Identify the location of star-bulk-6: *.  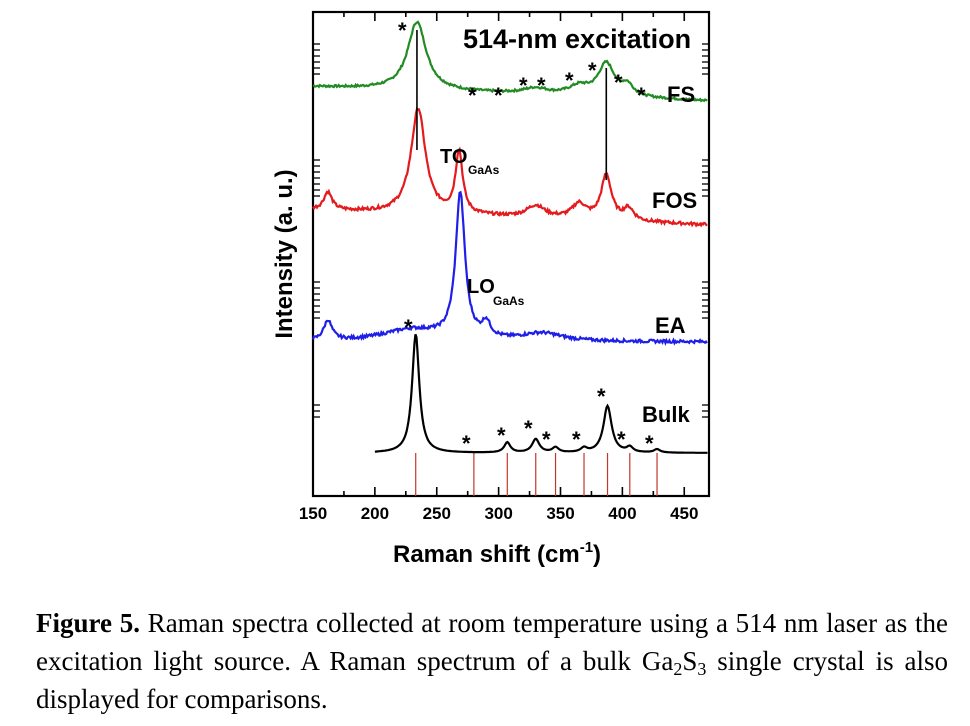
(576, 439).